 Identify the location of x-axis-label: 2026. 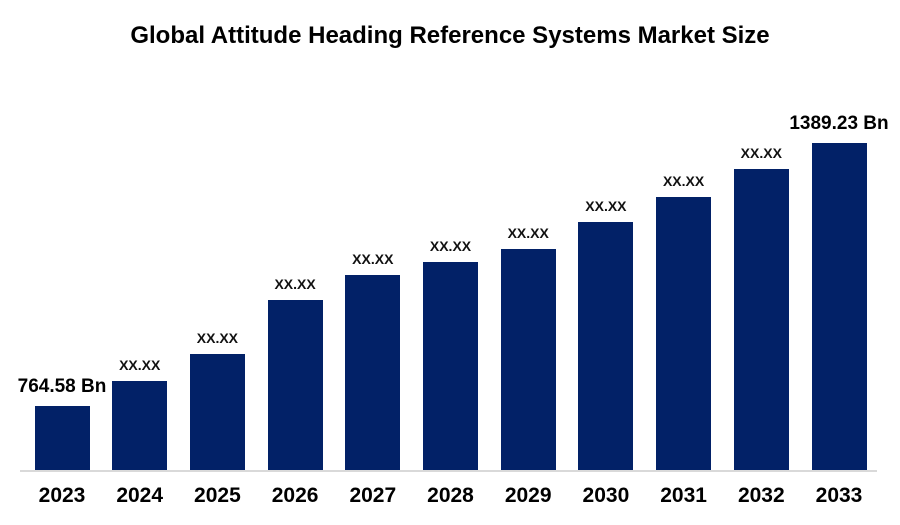
(295, 495).